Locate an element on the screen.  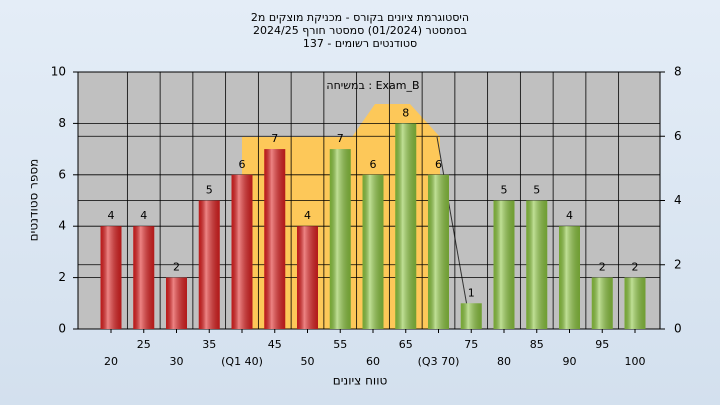
y-tick-label: 6 is located at coordinates (62, 174).